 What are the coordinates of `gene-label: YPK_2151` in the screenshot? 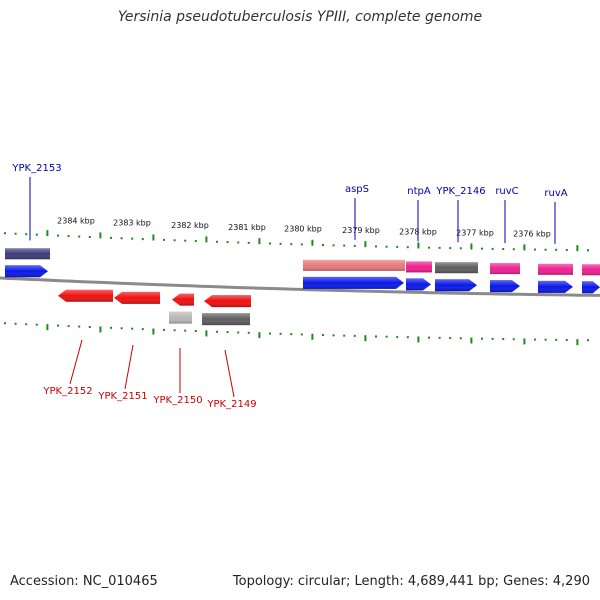 It's located at (122, 396).